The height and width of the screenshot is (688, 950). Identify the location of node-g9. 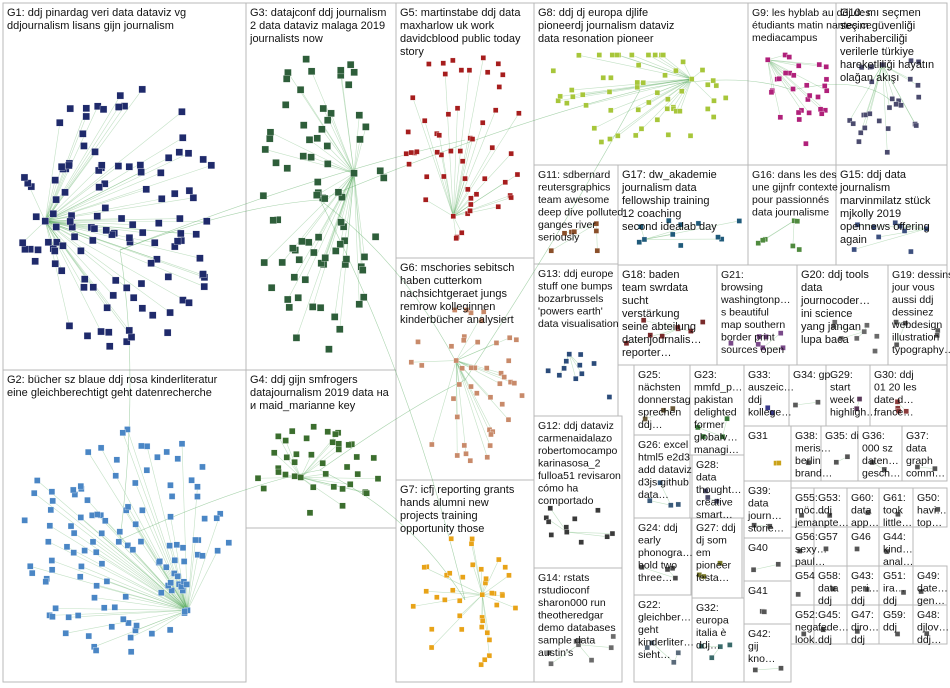
(771, 92).